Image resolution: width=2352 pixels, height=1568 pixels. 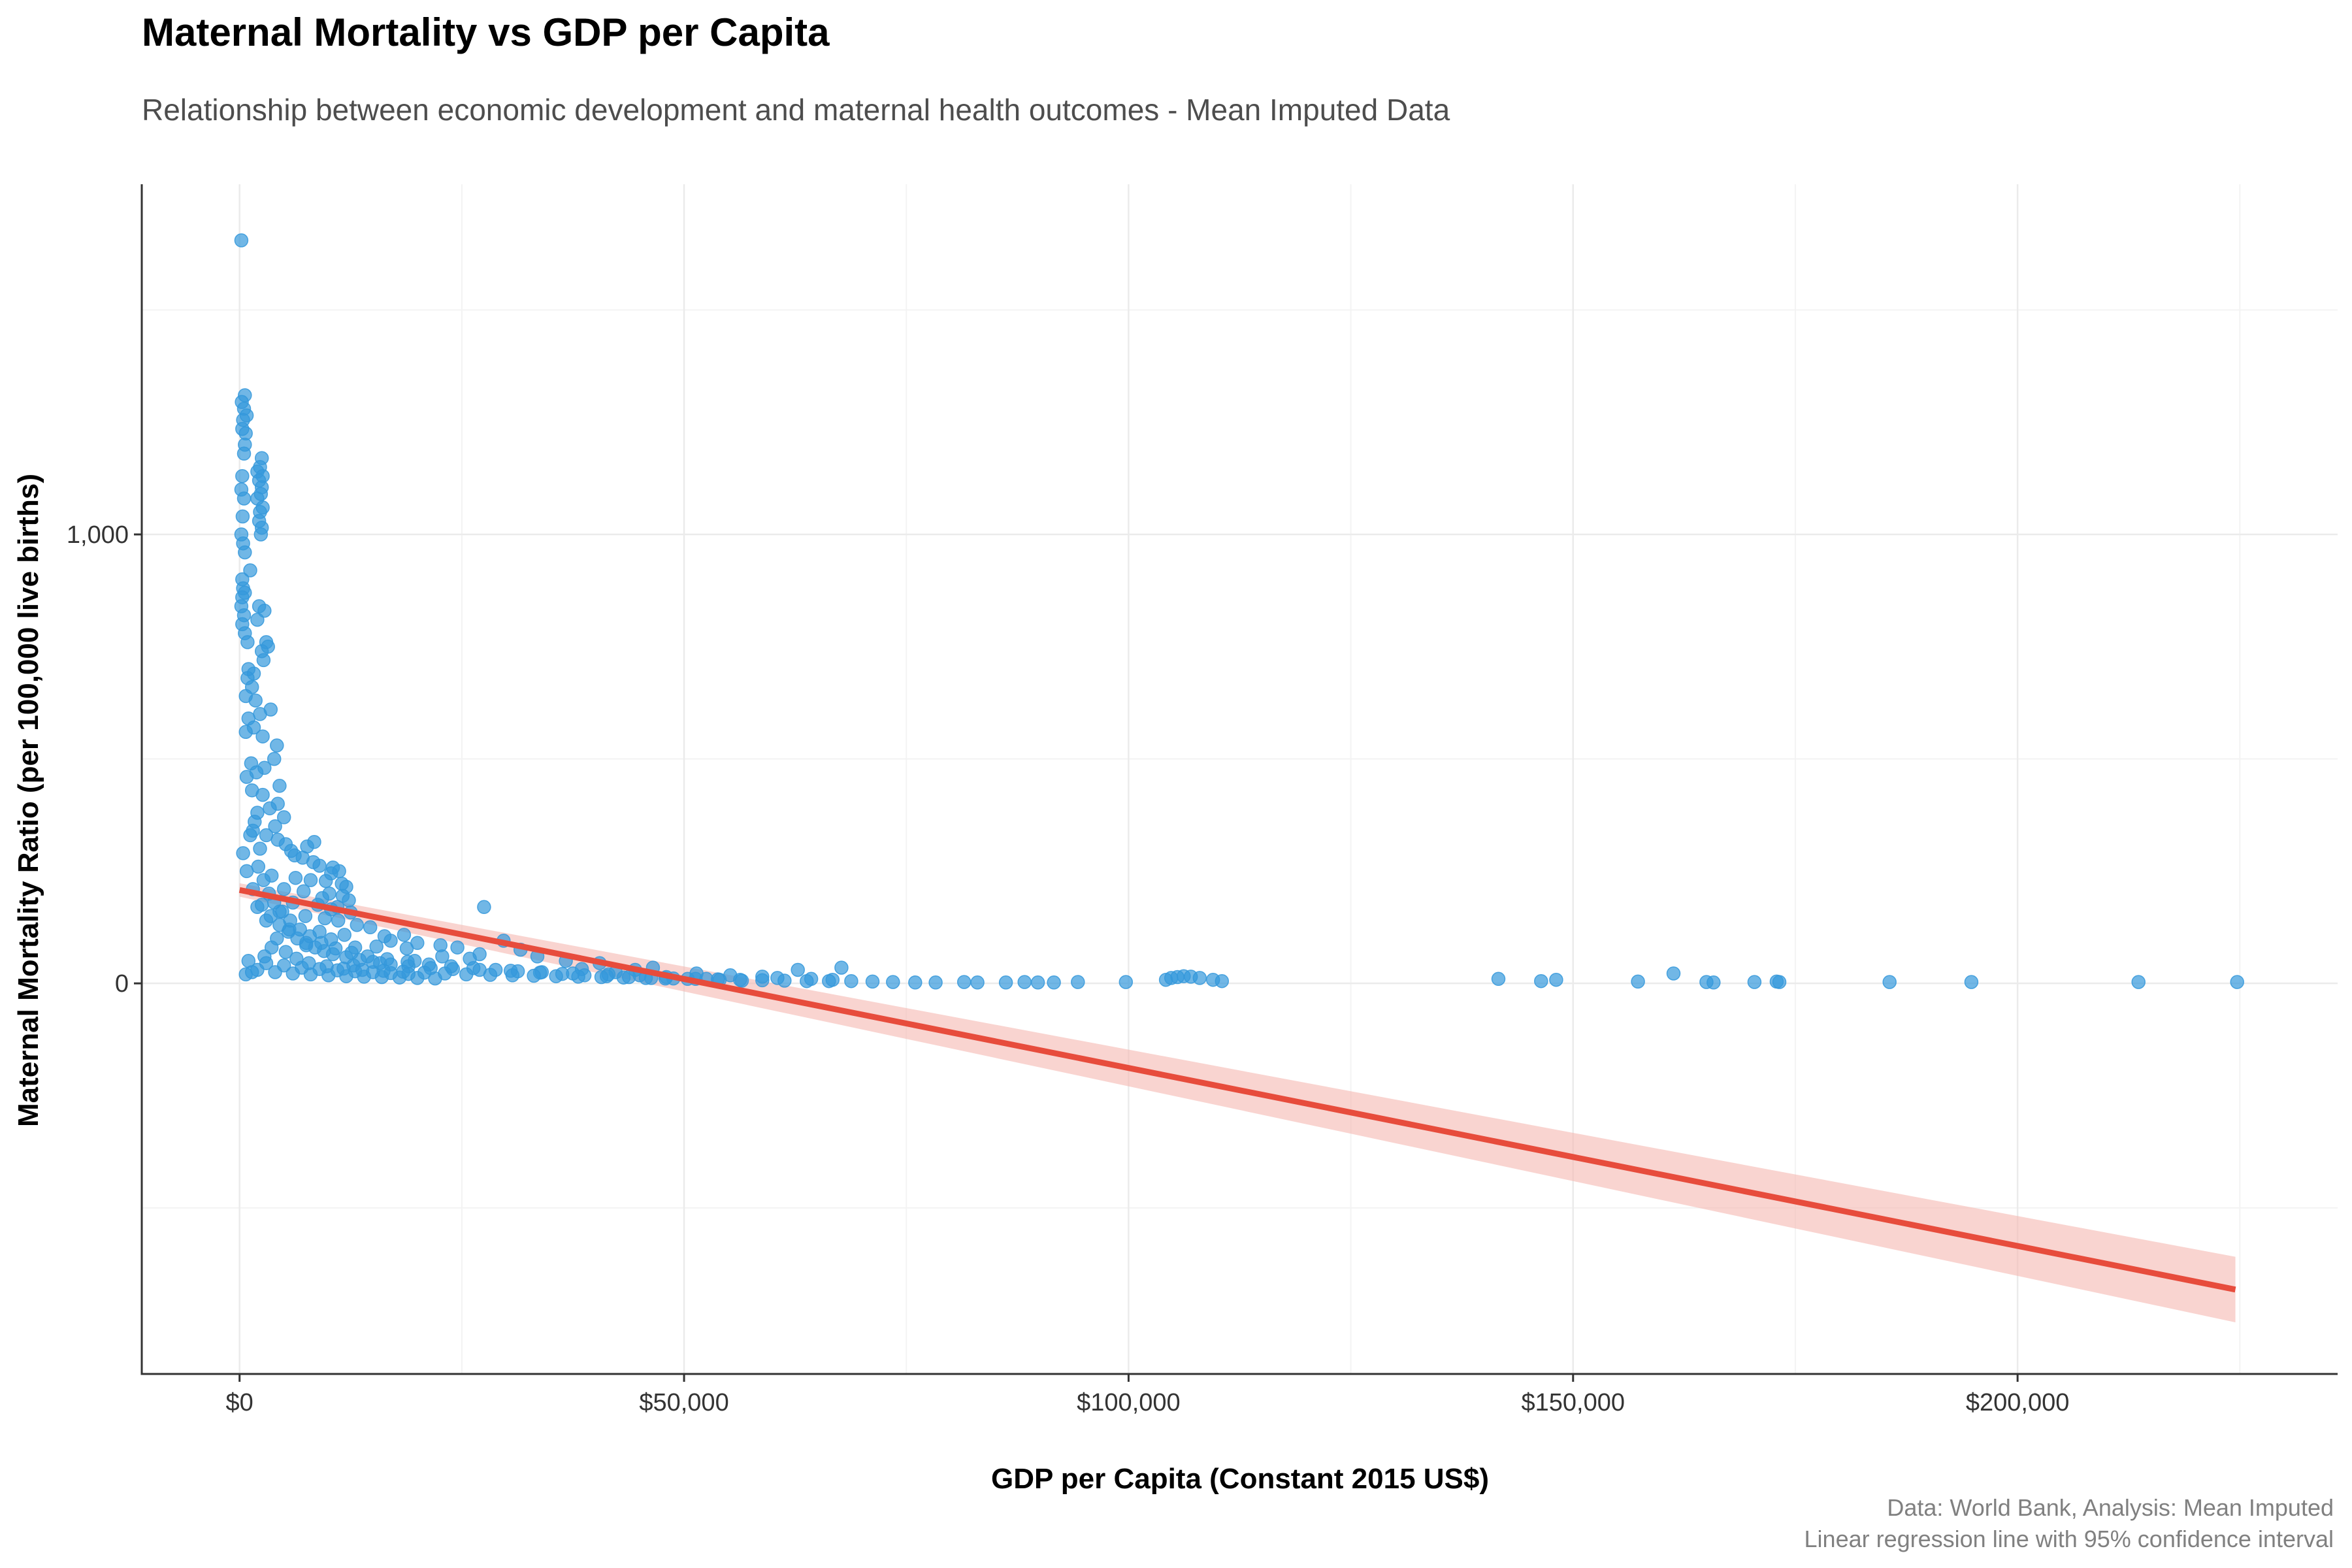 What do you see at coordinates (98, 535) in the screenshot?
I see `y-tick-label-1: 1,000` at bounding box center [98, 535].